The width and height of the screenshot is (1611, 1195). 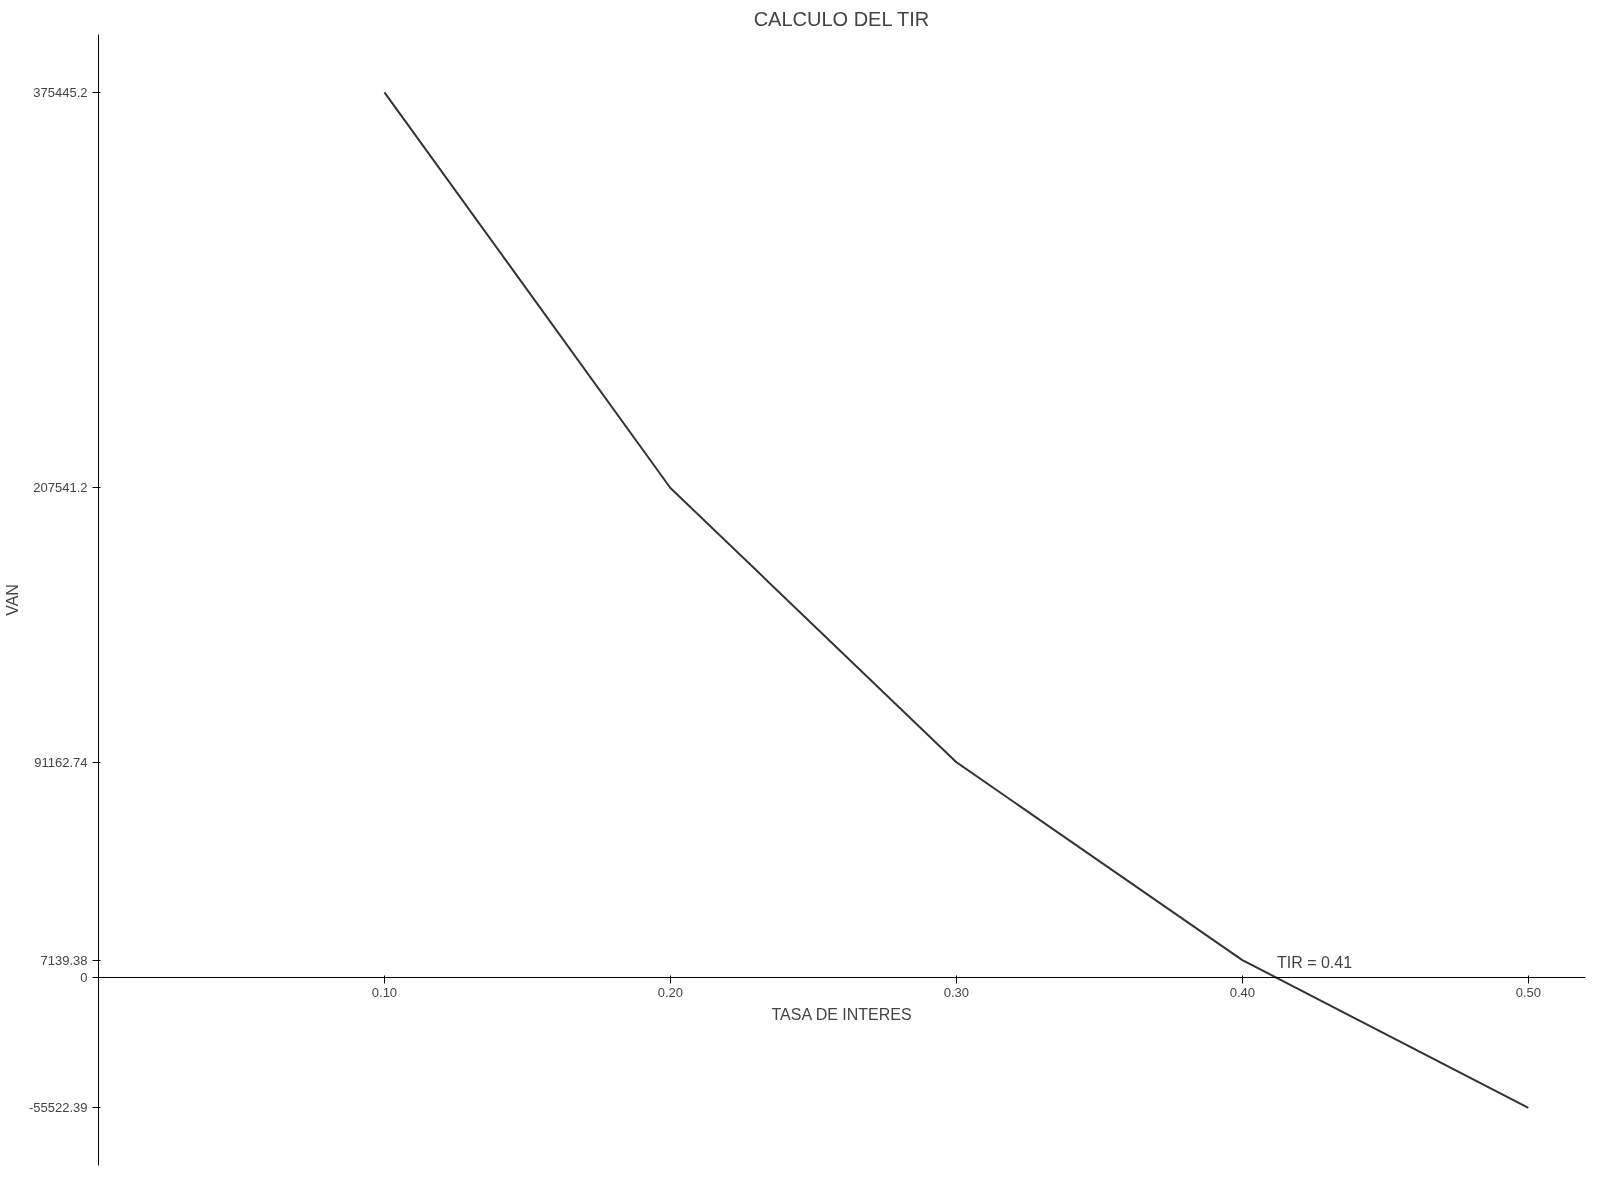 I want to click on y-tick-label: 91162.74, so click(x=61, y=762).